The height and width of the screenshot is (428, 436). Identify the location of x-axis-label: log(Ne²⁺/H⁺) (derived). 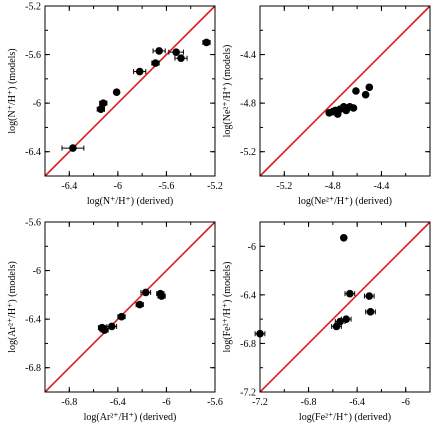
(345, 201).